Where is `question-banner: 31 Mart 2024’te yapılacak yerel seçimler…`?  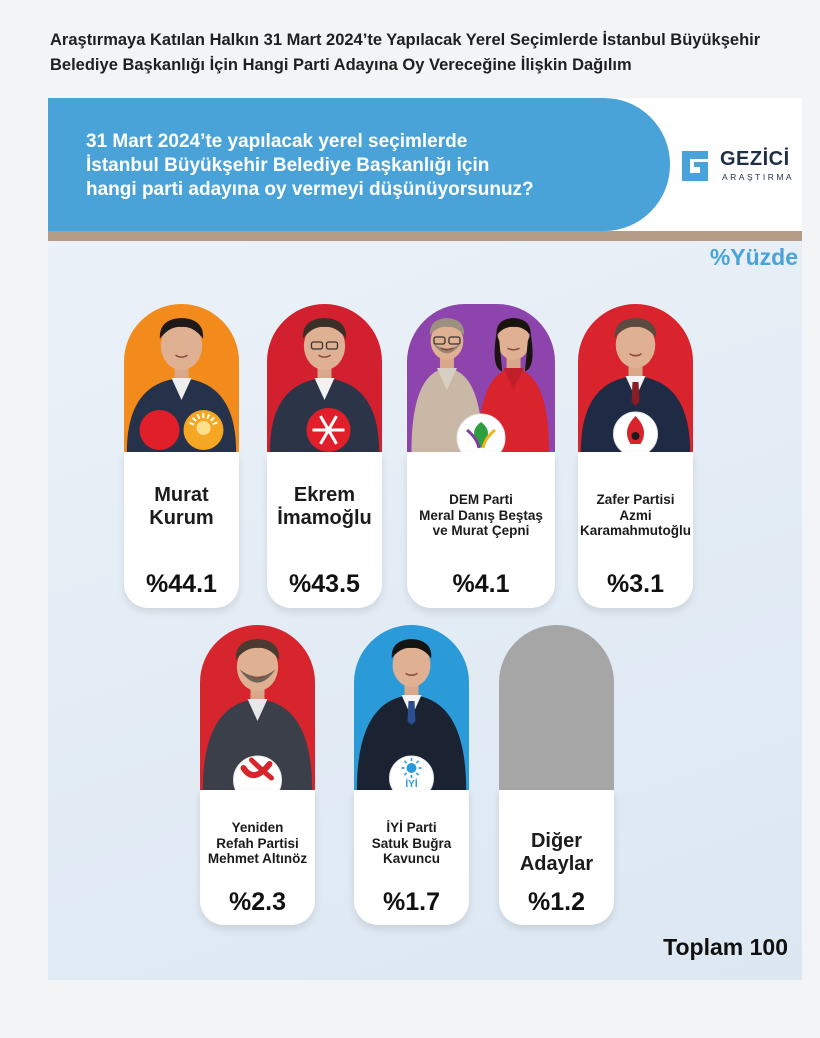
question-banner: 31 Mart 2024’te yapılacak yerel seçimler… is located at coordinates (359, 164).